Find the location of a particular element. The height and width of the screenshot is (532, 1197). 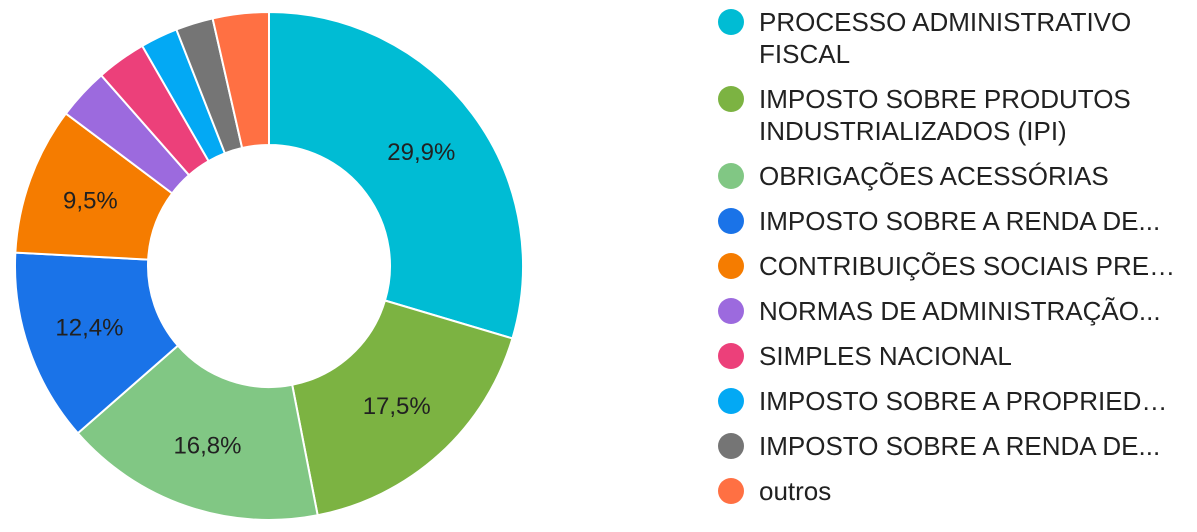

slice-value-label-1: 17,5% is located at coordinates (397, 406).